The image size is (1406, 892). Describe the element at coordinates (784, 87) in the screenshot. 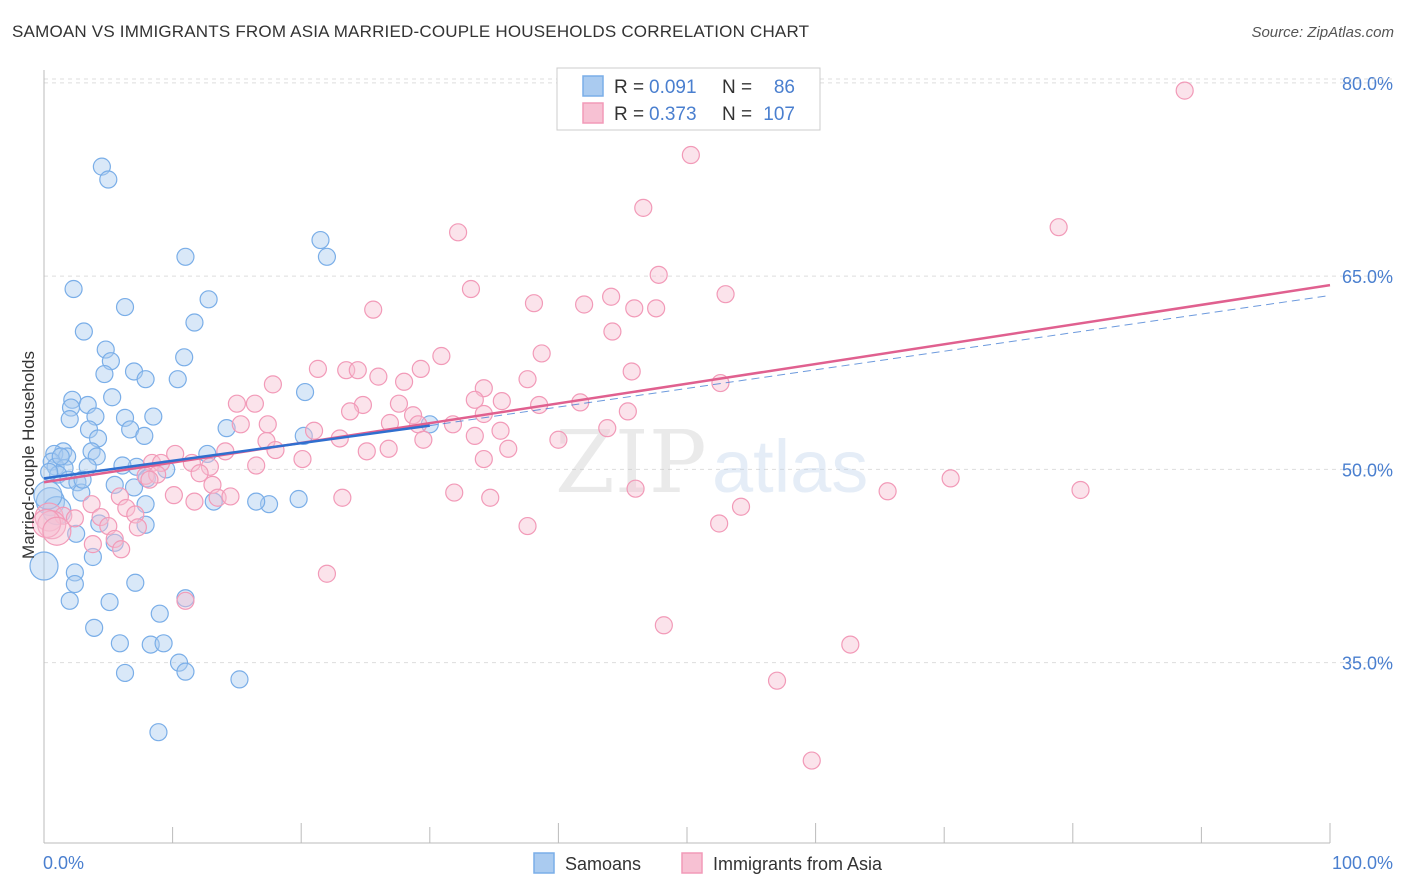

I see `legend-n-value-1: 86` at that location.